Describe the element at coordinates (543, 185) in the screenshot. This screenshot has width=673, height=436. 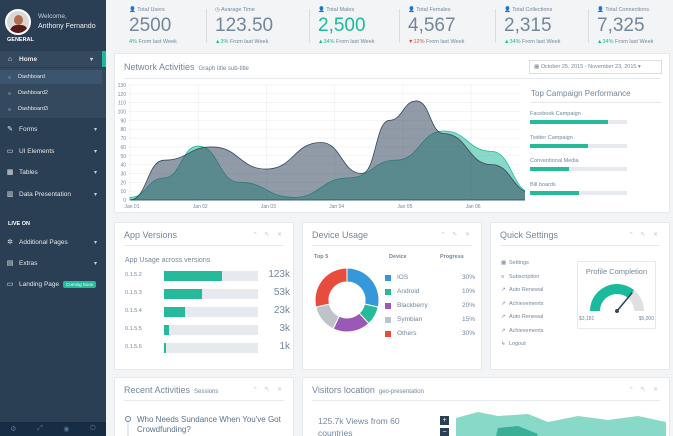
I see `campaign-label: Bill boards` at that location.